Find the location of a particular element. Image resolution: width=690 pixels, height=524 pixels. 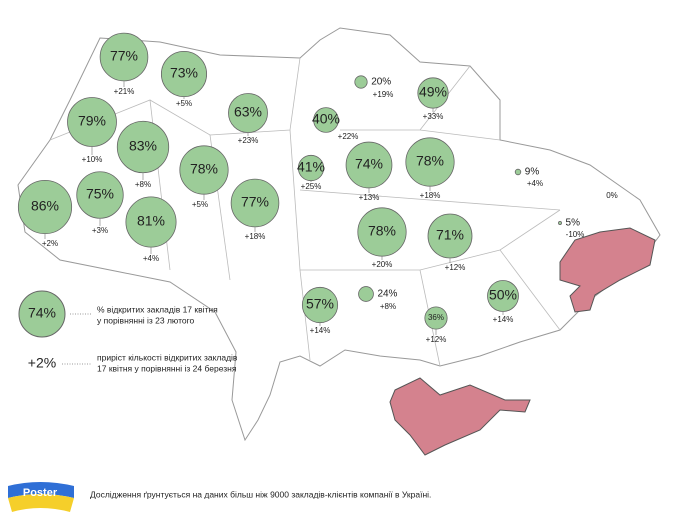

region-label: 41% is located at coordinates (311, 167).